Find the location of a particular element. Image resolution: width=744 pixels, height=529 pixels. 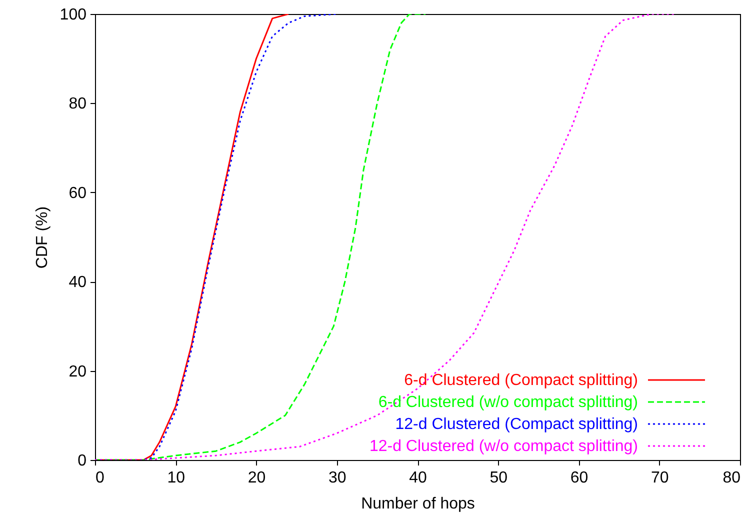

legend-label: 12-d Clustered (w/o compact splitting) is located at coordinates (503, 446).